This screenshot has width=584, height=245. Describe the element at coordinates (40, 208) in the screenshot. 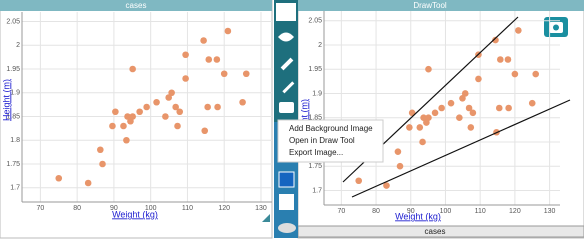

I see `x-tick-label: 70` at that location.